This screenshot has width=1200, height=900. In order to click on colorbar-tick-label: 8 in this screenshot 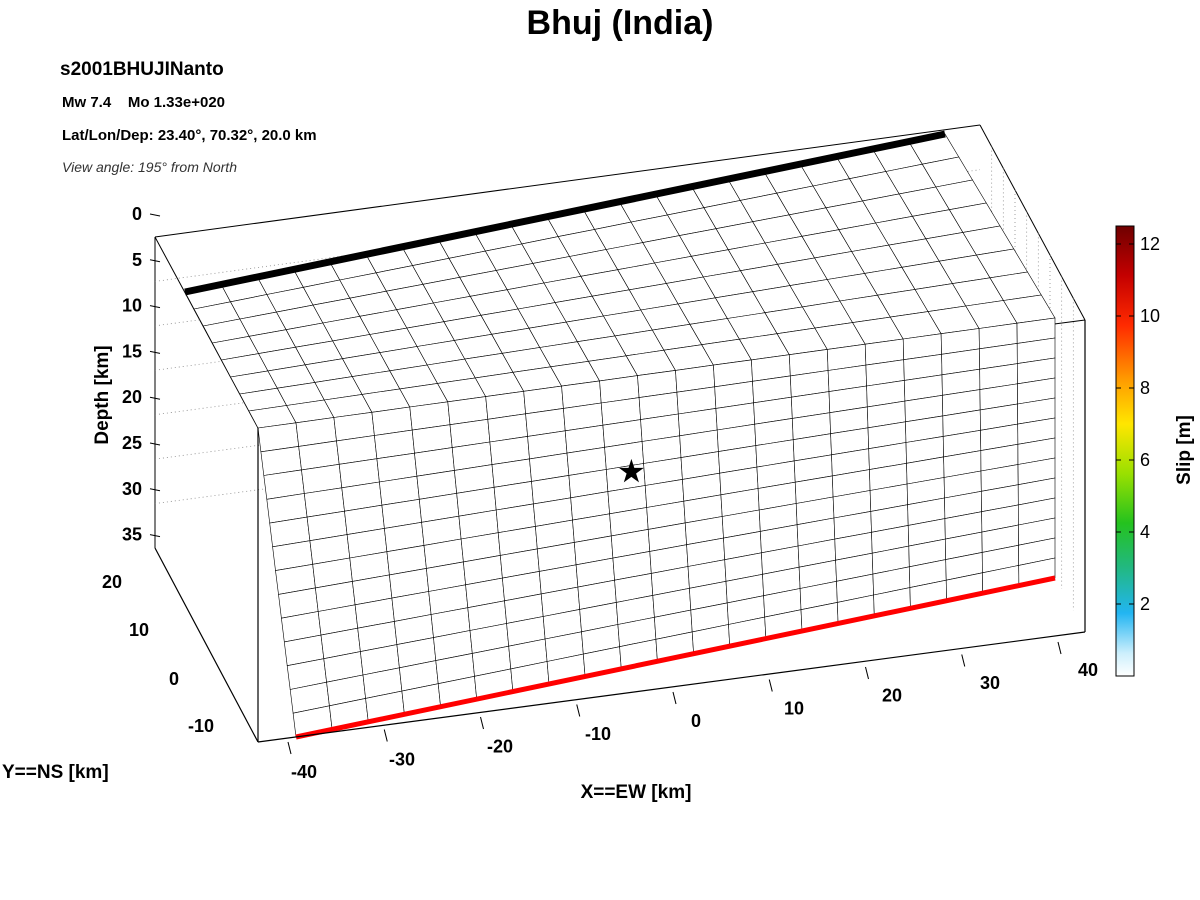, I will do `click(1145, 388)`.